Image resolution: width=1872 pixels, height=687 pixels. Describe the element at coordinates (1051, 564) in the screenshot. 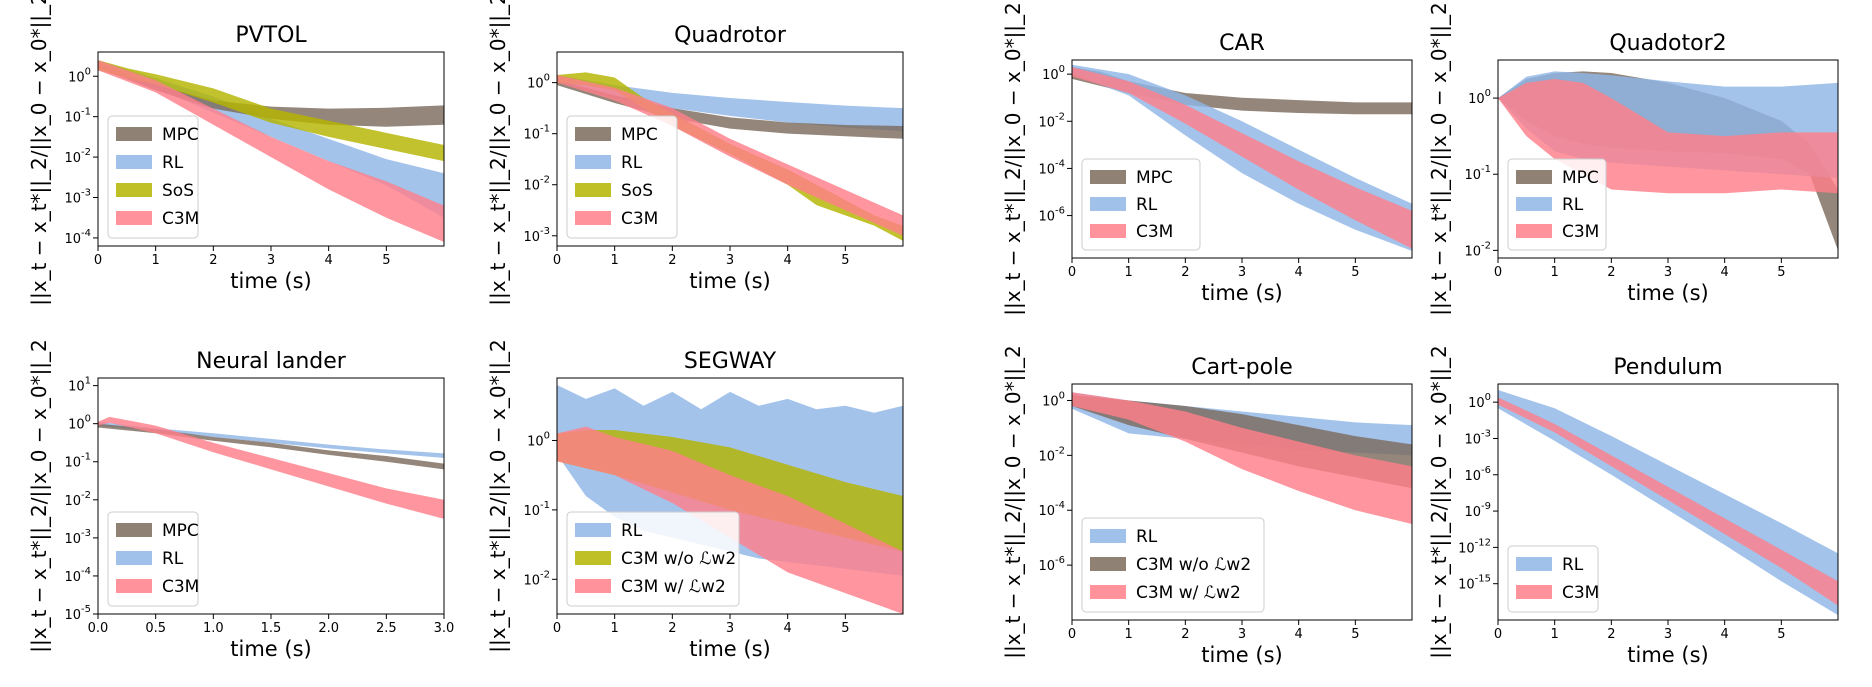

I see `y-tick-label: 10⁻⁶` at that location.